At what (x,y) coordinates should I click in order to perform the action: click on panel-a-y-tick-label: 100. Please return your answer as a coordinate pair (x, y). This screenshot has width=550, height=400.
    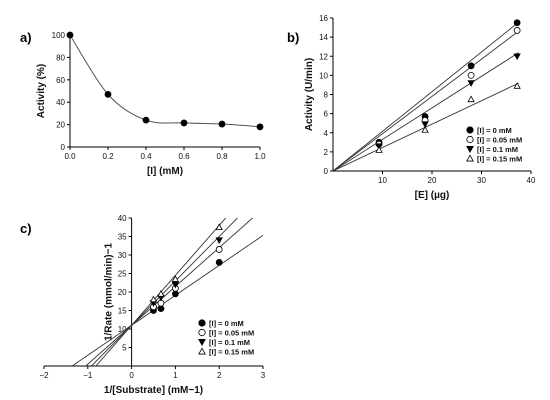
    Looking at the image, I should click on (59, 35).